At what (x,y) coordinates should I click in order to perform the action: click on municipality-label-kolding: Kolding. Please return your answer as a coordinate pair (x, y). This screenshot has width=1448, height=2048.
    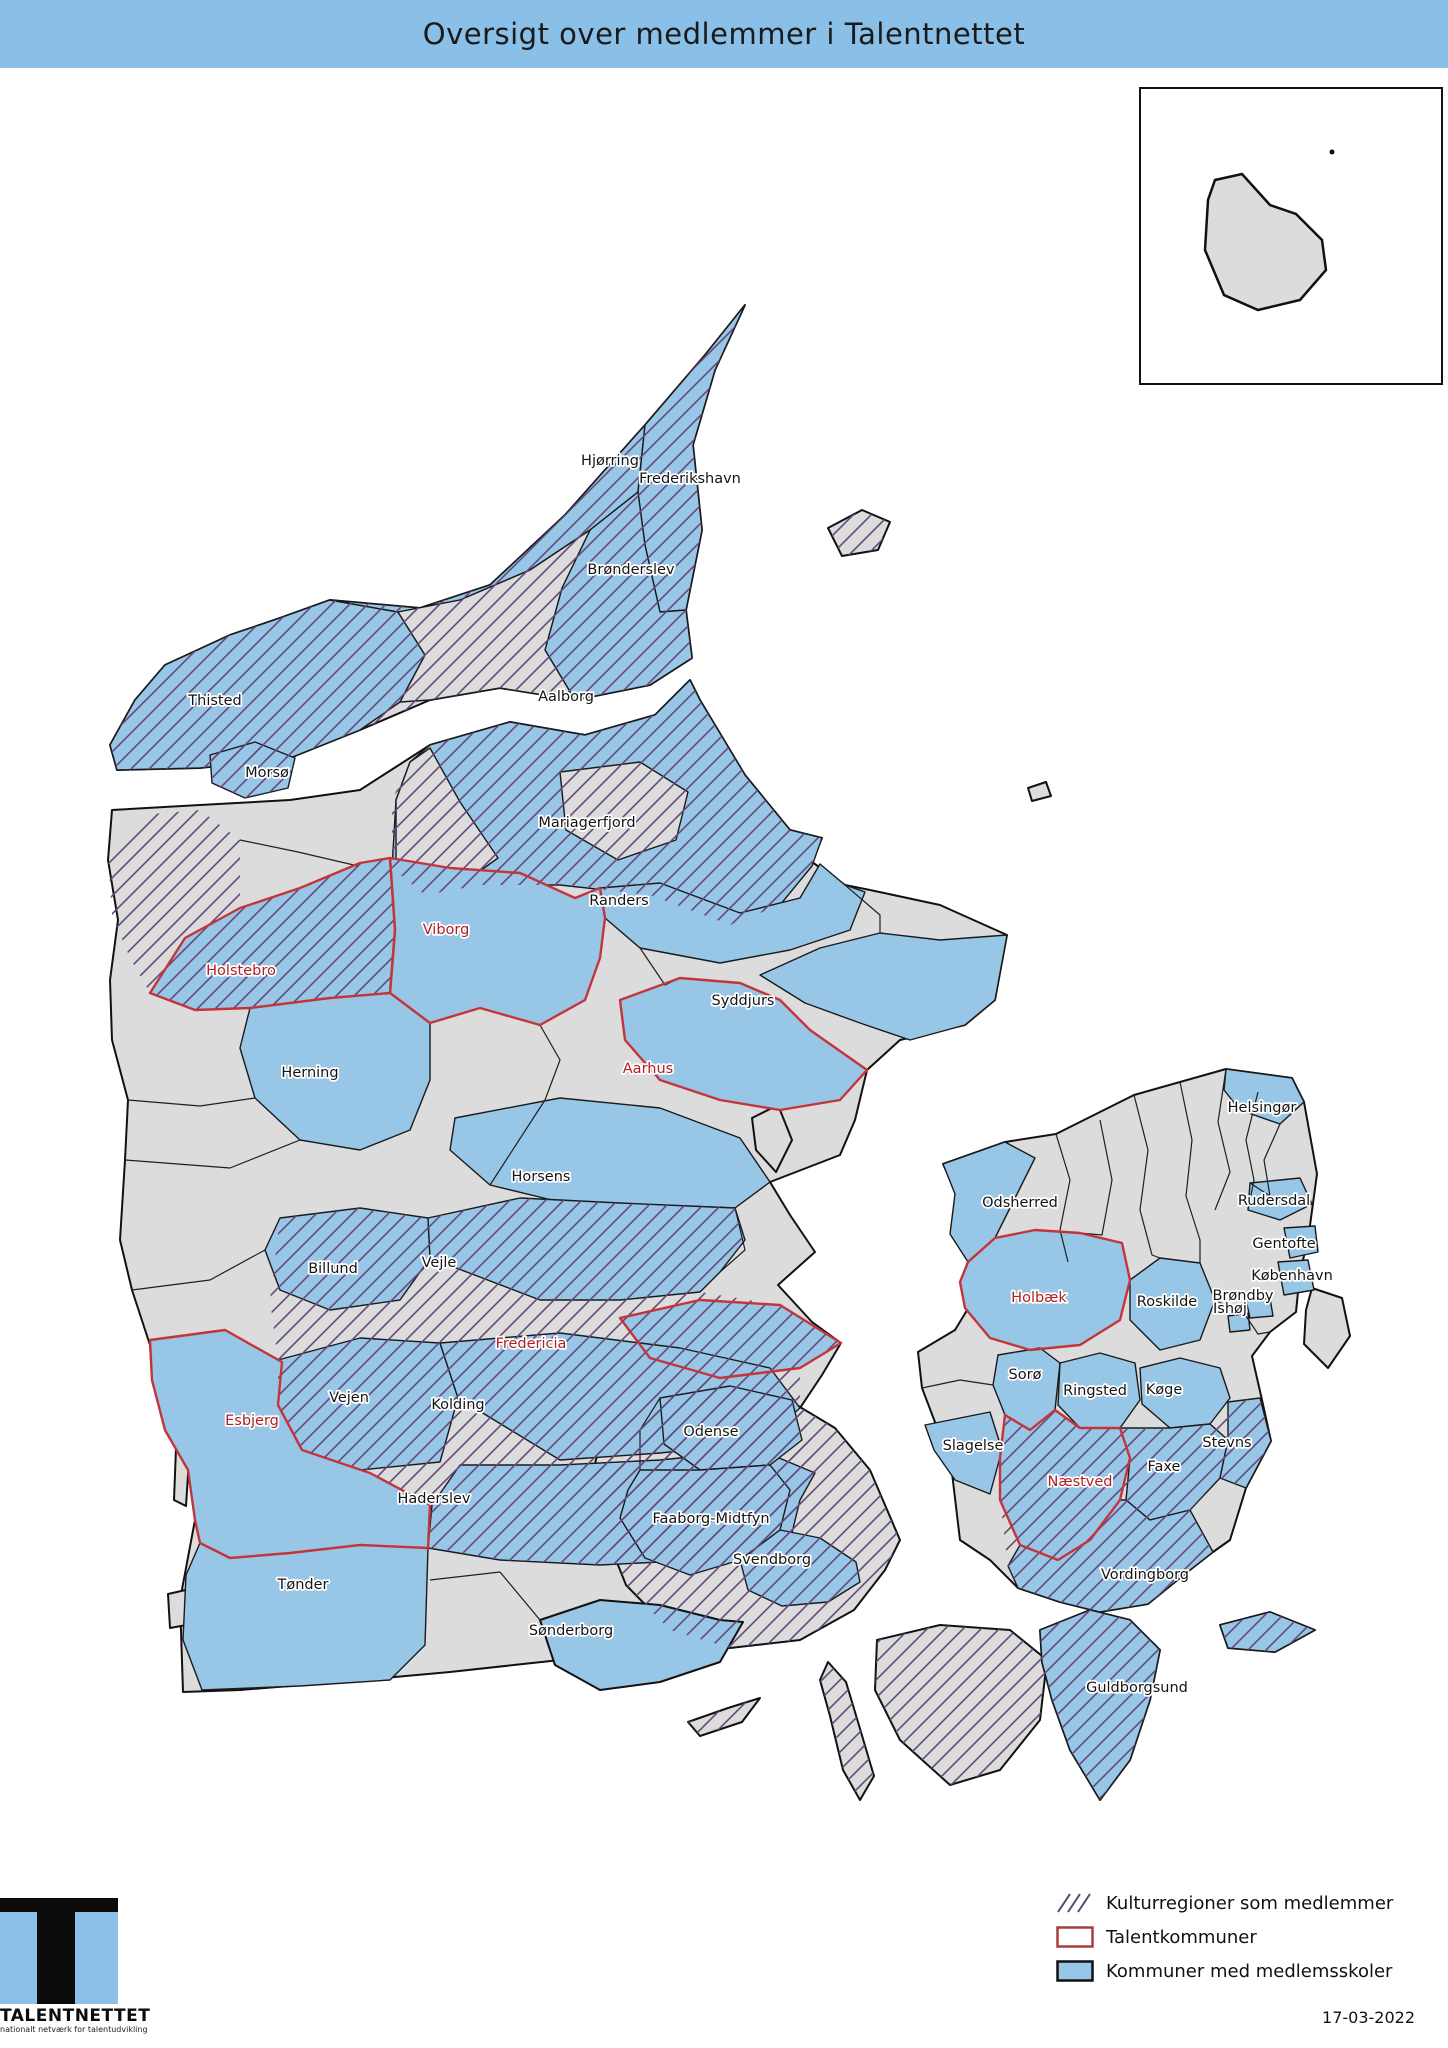
    Looking at the image, I should click on (457, 1405).